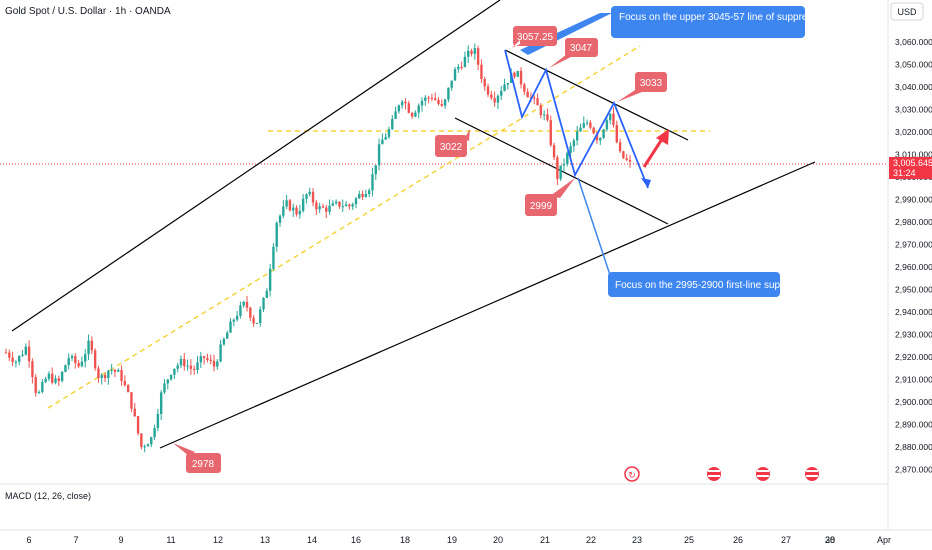 This screenshot has width=932, height=550. Describe the element at coordinates (913, 357) in the screenshot. I see `price-tick-label: 2,920.000` at that location.